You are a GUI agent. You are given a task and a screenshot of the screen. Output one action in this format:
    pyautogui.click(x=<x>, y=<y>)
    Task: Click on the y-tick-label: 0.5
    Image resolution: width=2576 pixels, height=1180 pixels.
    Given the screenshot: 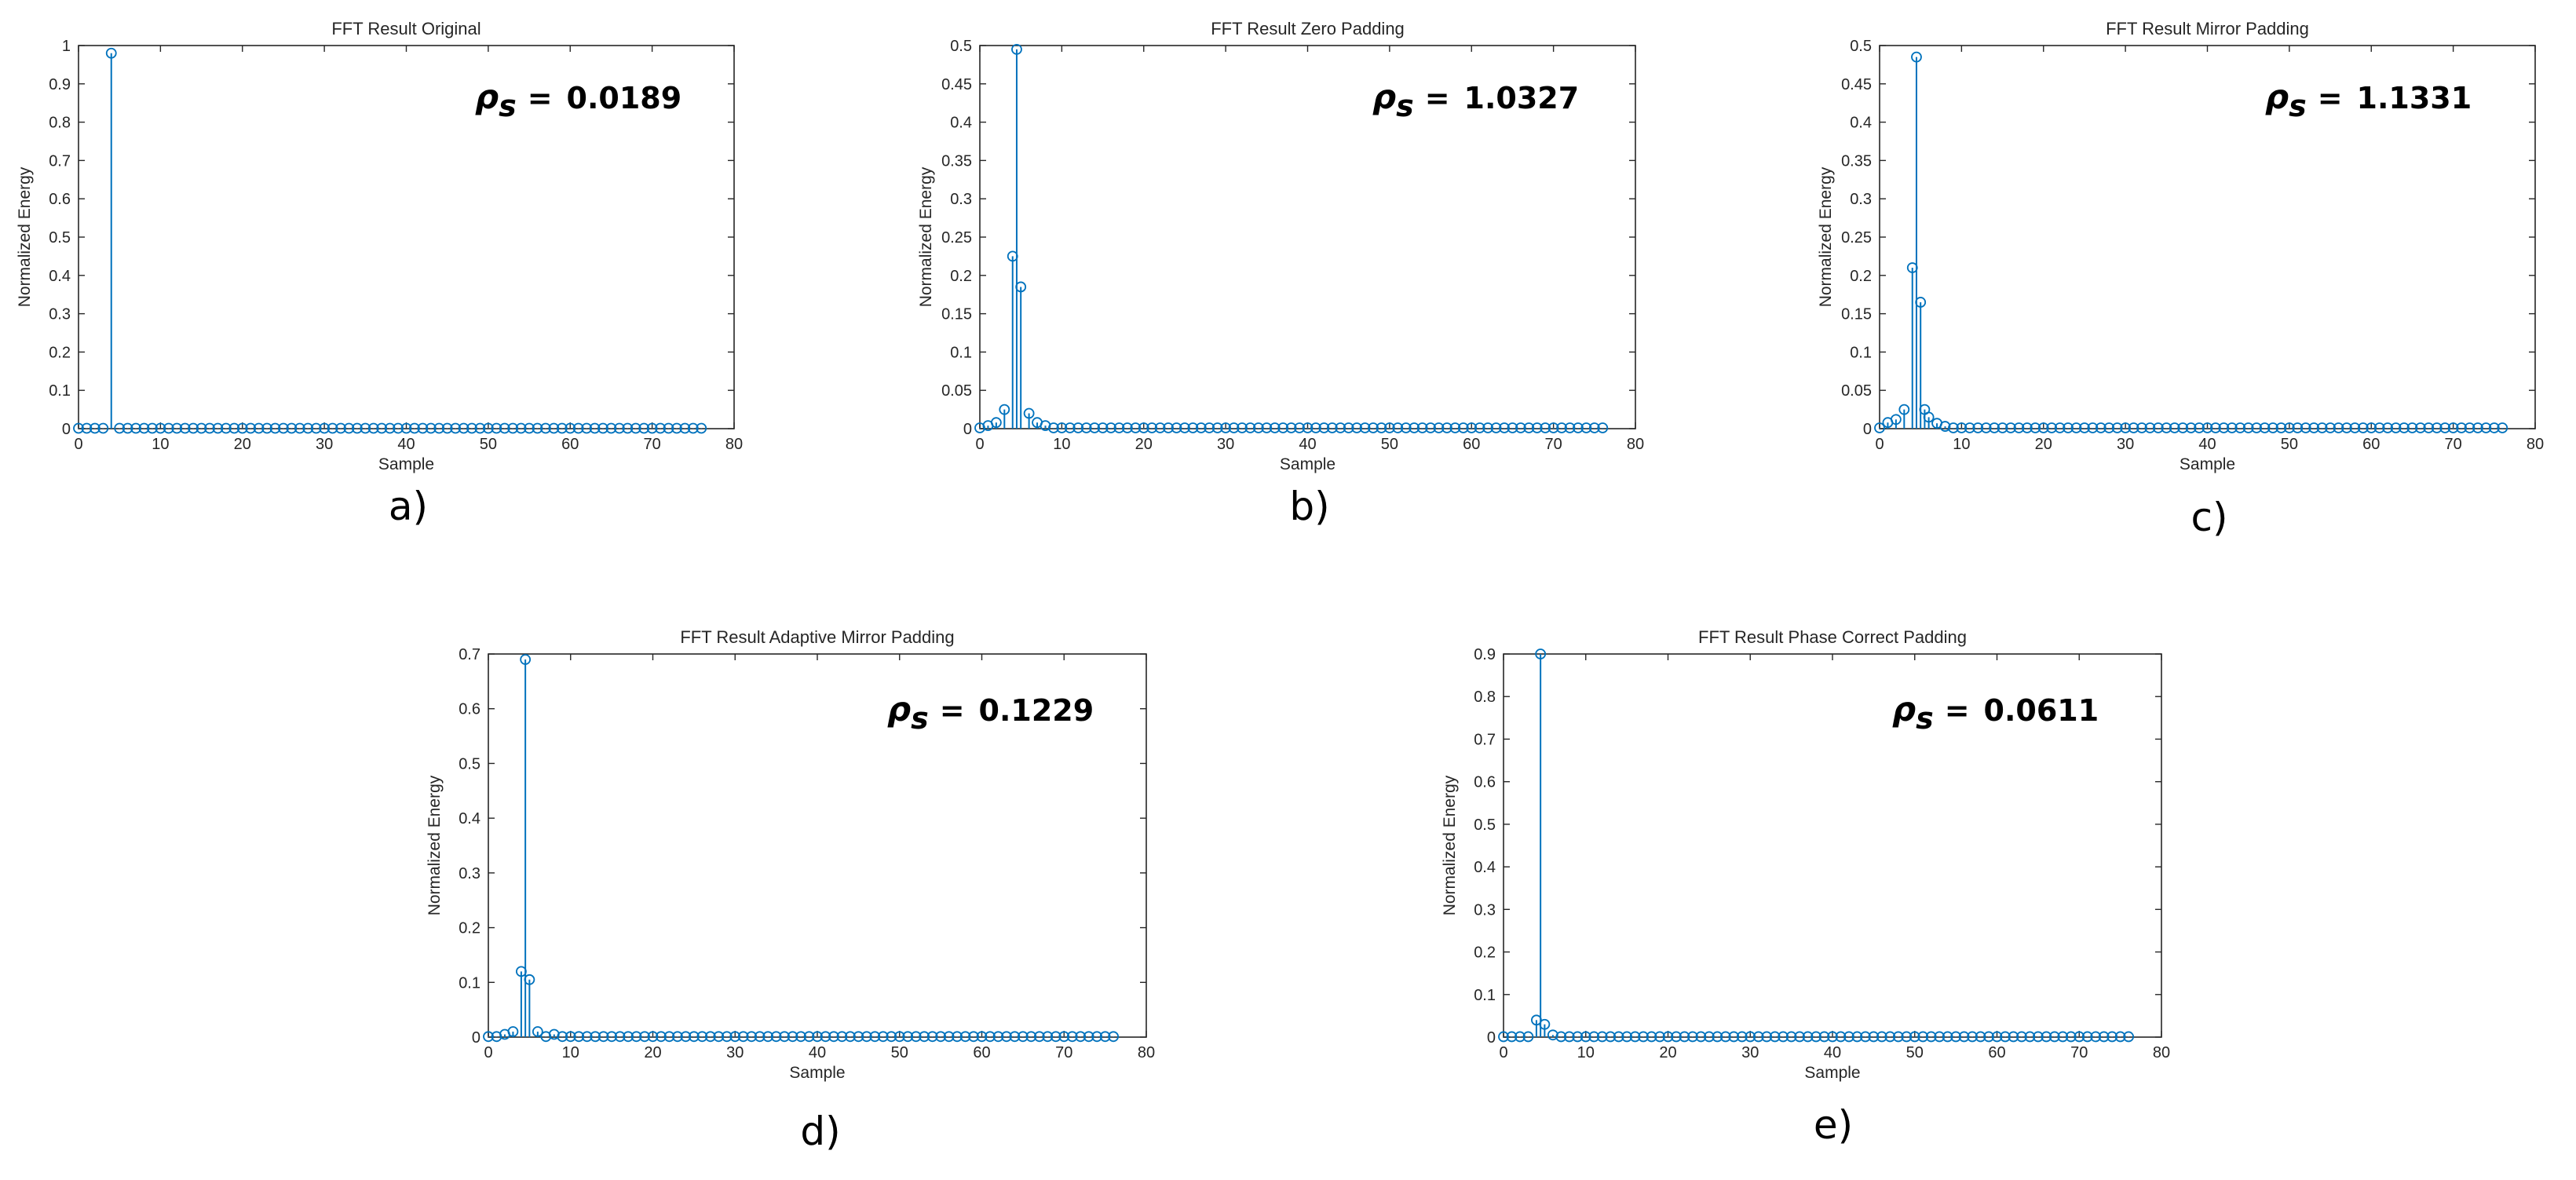 What is the action you would take?
    pyautogui.click(x=1485, y=825)
    